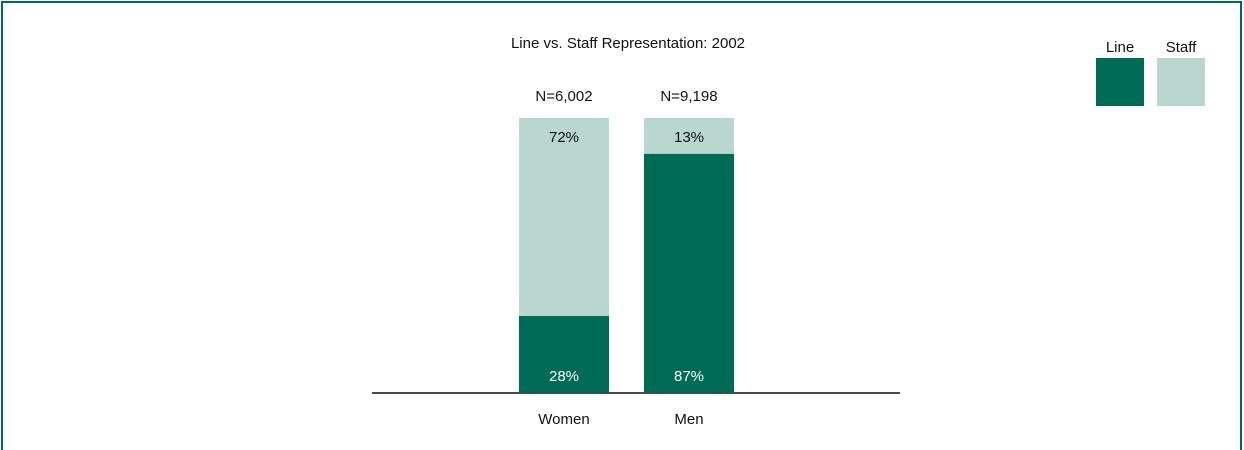 The image size is (1244, 450). I want to click on annotation: N=9,198, so click(688, 96).